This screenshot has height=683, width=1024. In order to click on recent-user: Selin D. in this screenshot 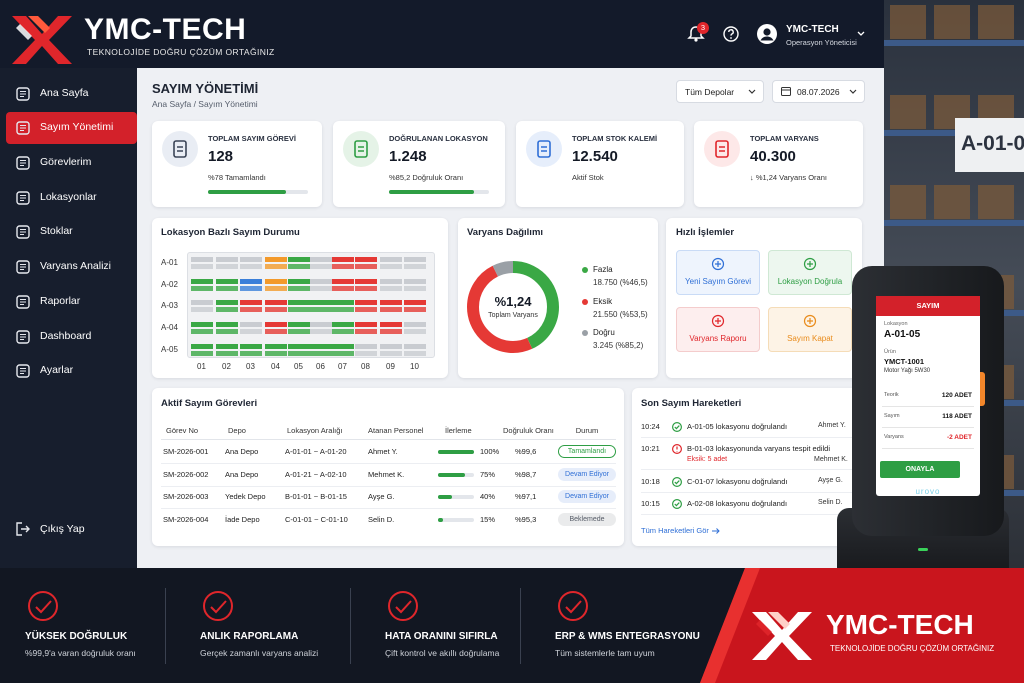, I will do `click(830, 502)`.